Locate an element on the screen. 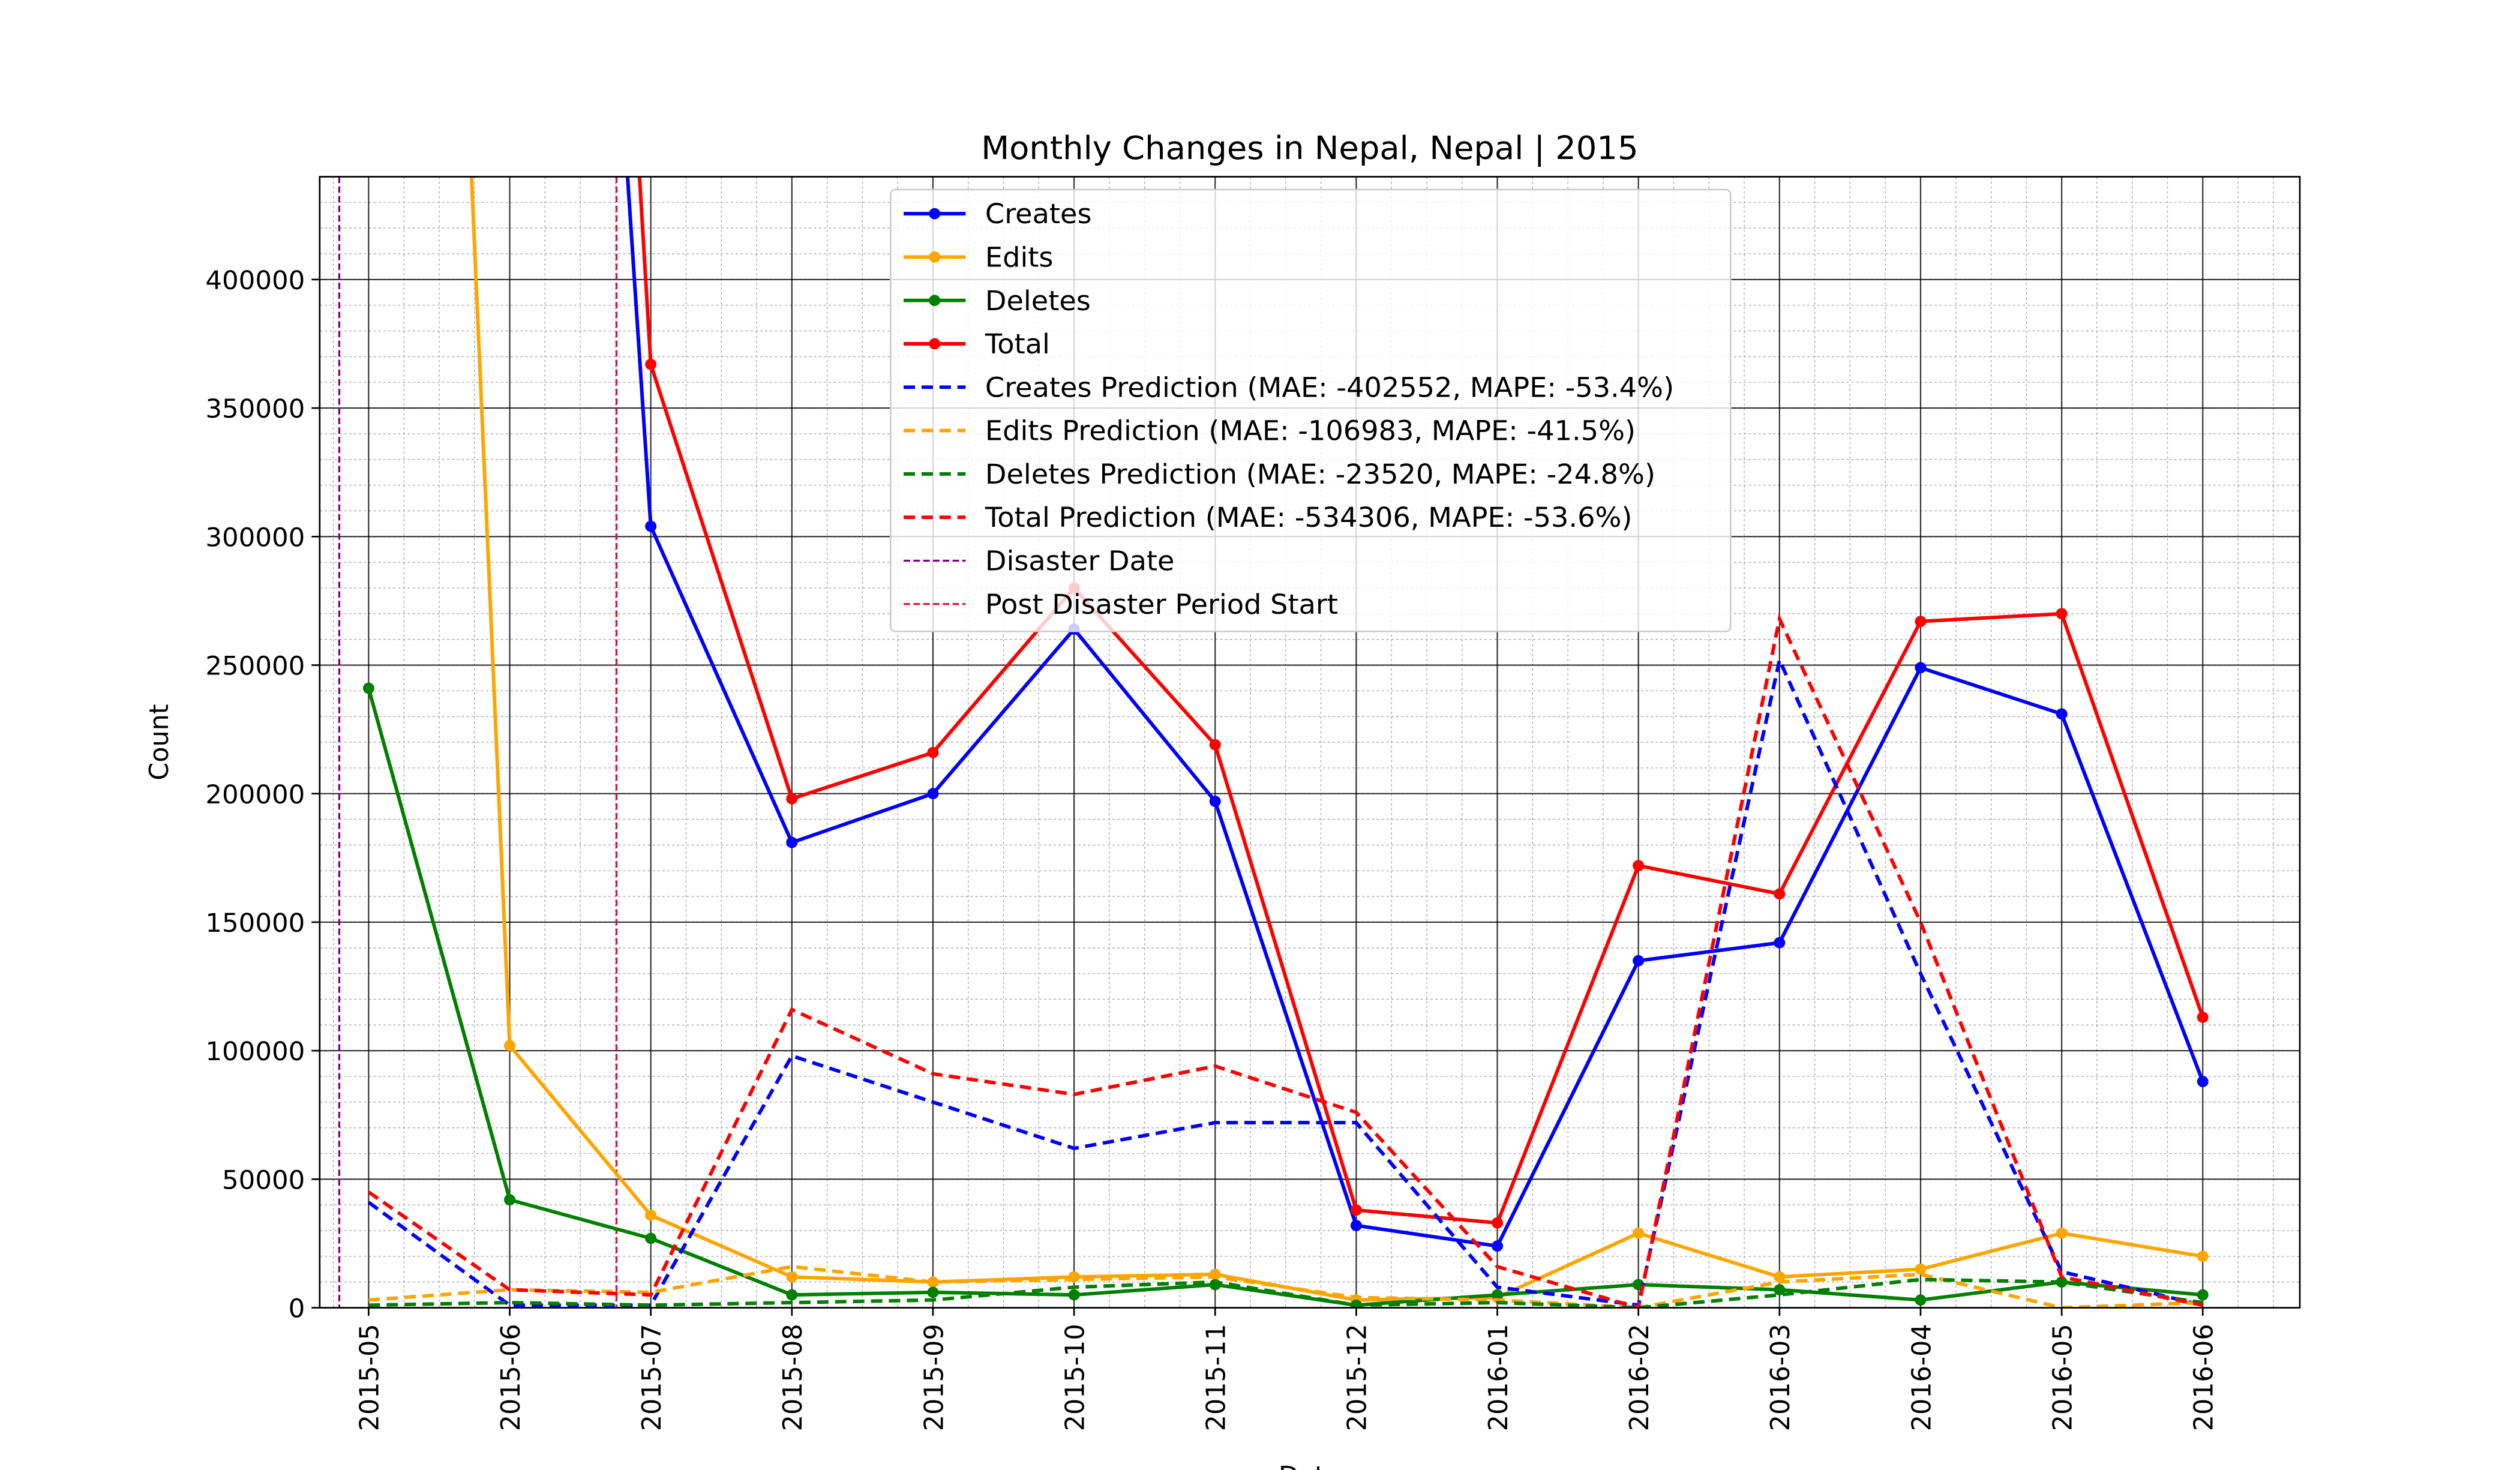 The width and height of the screenshot is (2520, 1470). legend-label: Deletes is located at coordinates (1038, 300).